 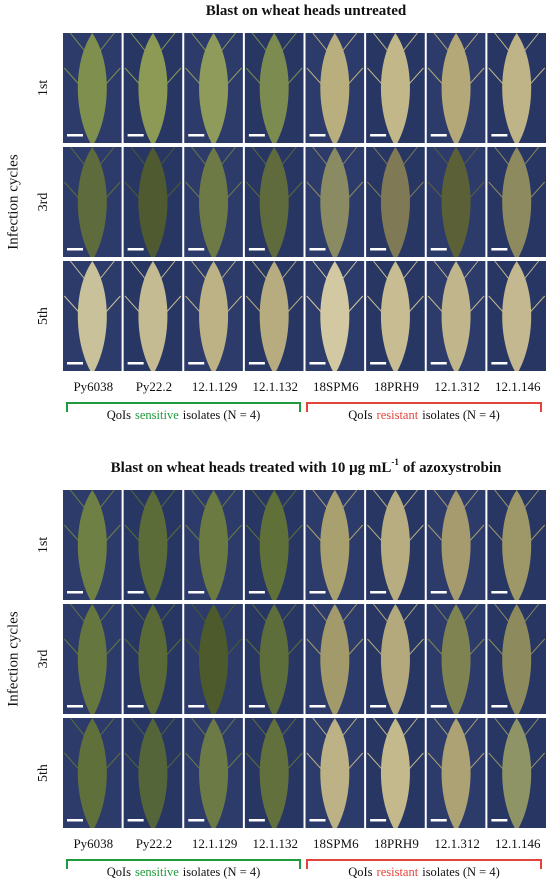 I want to click on isolate-label: 12.1.312, so click(x=457, y=386).